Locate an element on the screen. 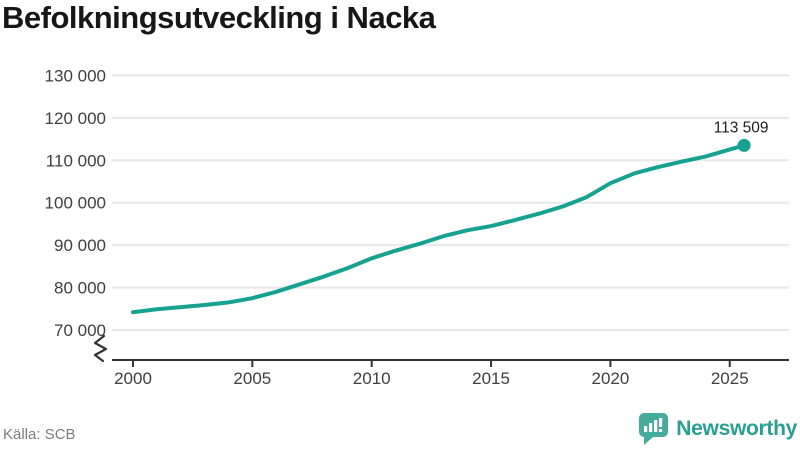  y-tick-label: 120 000 is located at coordinates (75, 118).